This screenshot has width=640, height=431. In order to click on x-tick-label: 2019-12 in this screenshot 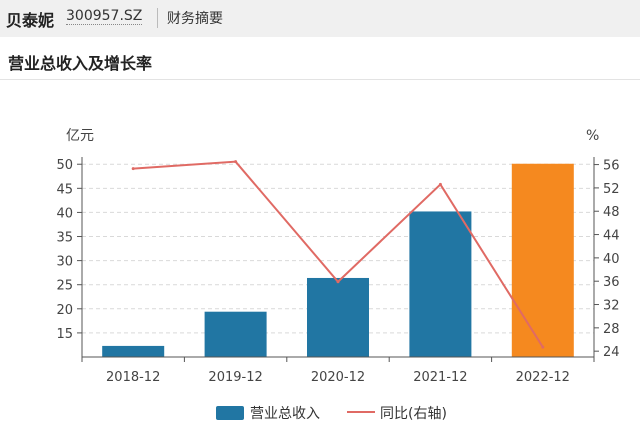, I will do `click(235, 377)`.